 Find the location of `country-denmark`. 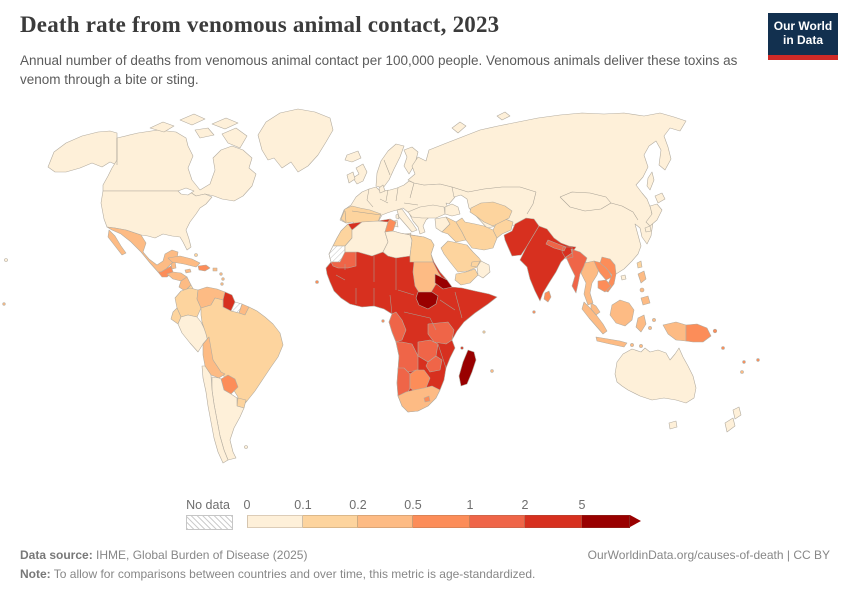

country-denmark is located at coordinates (382, 189).